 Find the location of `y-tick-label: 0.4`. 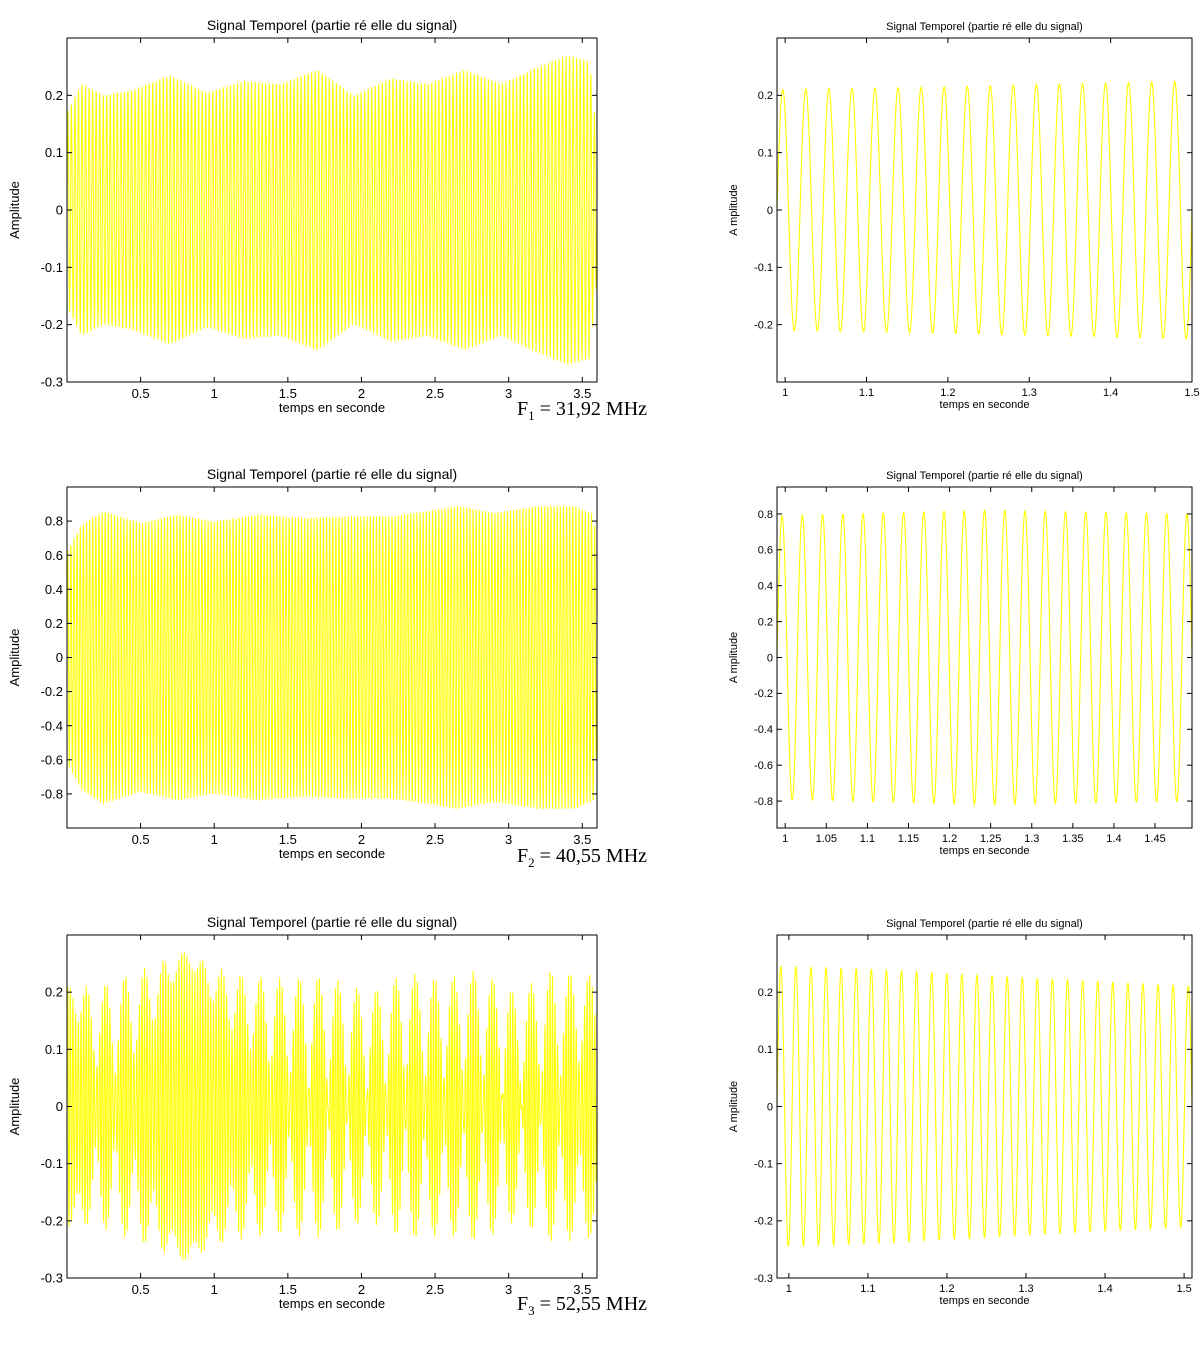

y-tick-label: 0.4 is located at coordinates (54, 589).